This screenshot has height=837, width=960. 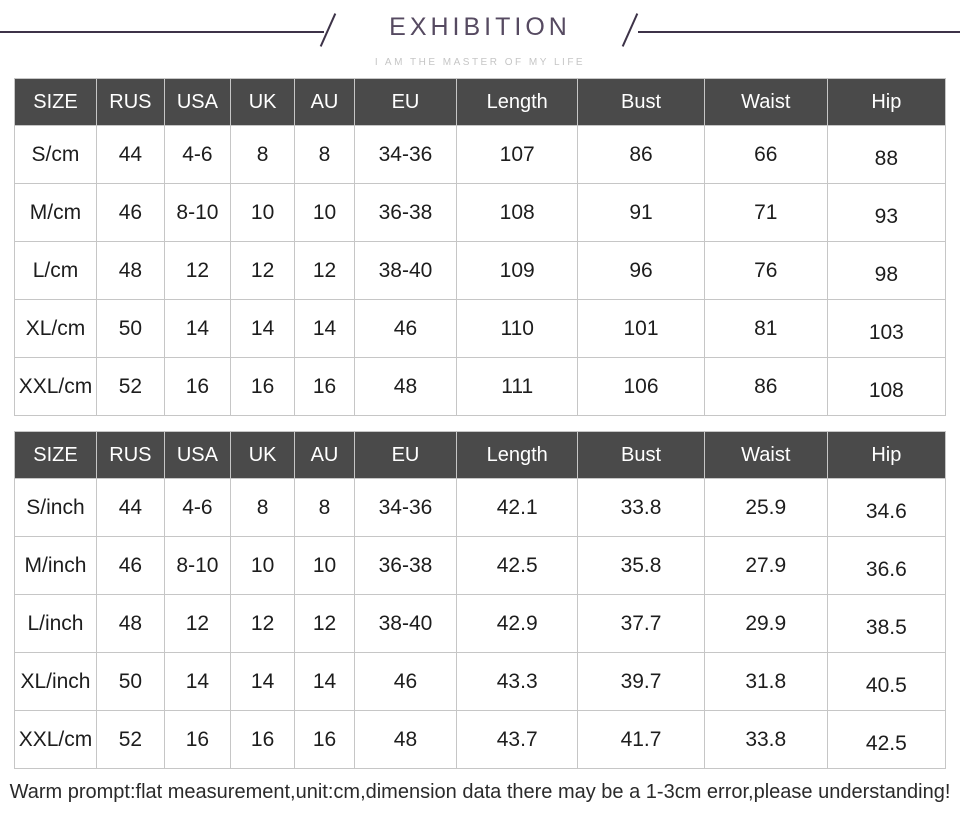 What do you see at coordinates (641, 565) in the screenshot?
I see `table-cell: 35.8` at bounding box center [641, 565].